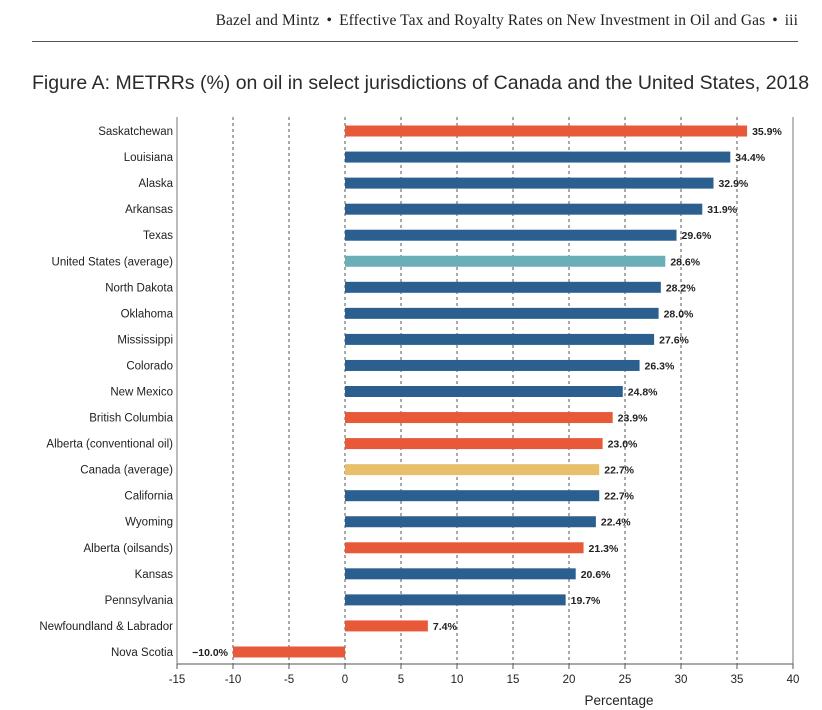 This screenshot has height=710, width=822. What do you see at coordinates (177, 680) in the screenshot?
I see `x-tick-label: -15` at bounding box center [177, 680].